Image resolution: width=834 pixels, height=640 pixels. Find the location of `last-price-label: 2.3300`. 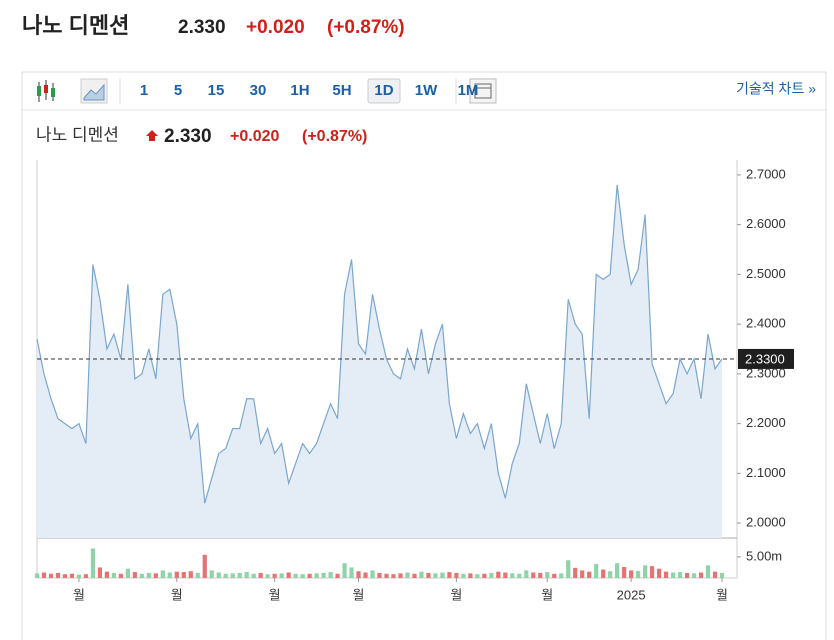

last-price-label: 2.3300 is located at coordinates (765, 358).